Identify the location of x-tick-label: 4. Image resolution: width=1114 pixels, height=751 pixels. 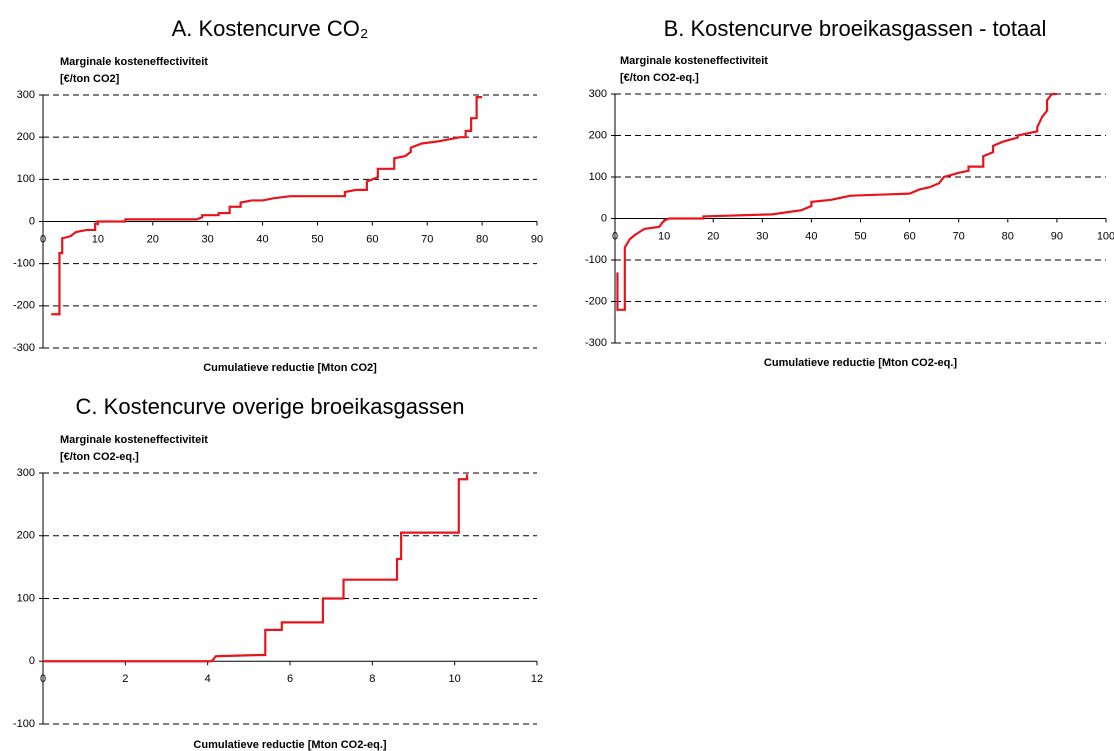
(208, 679).